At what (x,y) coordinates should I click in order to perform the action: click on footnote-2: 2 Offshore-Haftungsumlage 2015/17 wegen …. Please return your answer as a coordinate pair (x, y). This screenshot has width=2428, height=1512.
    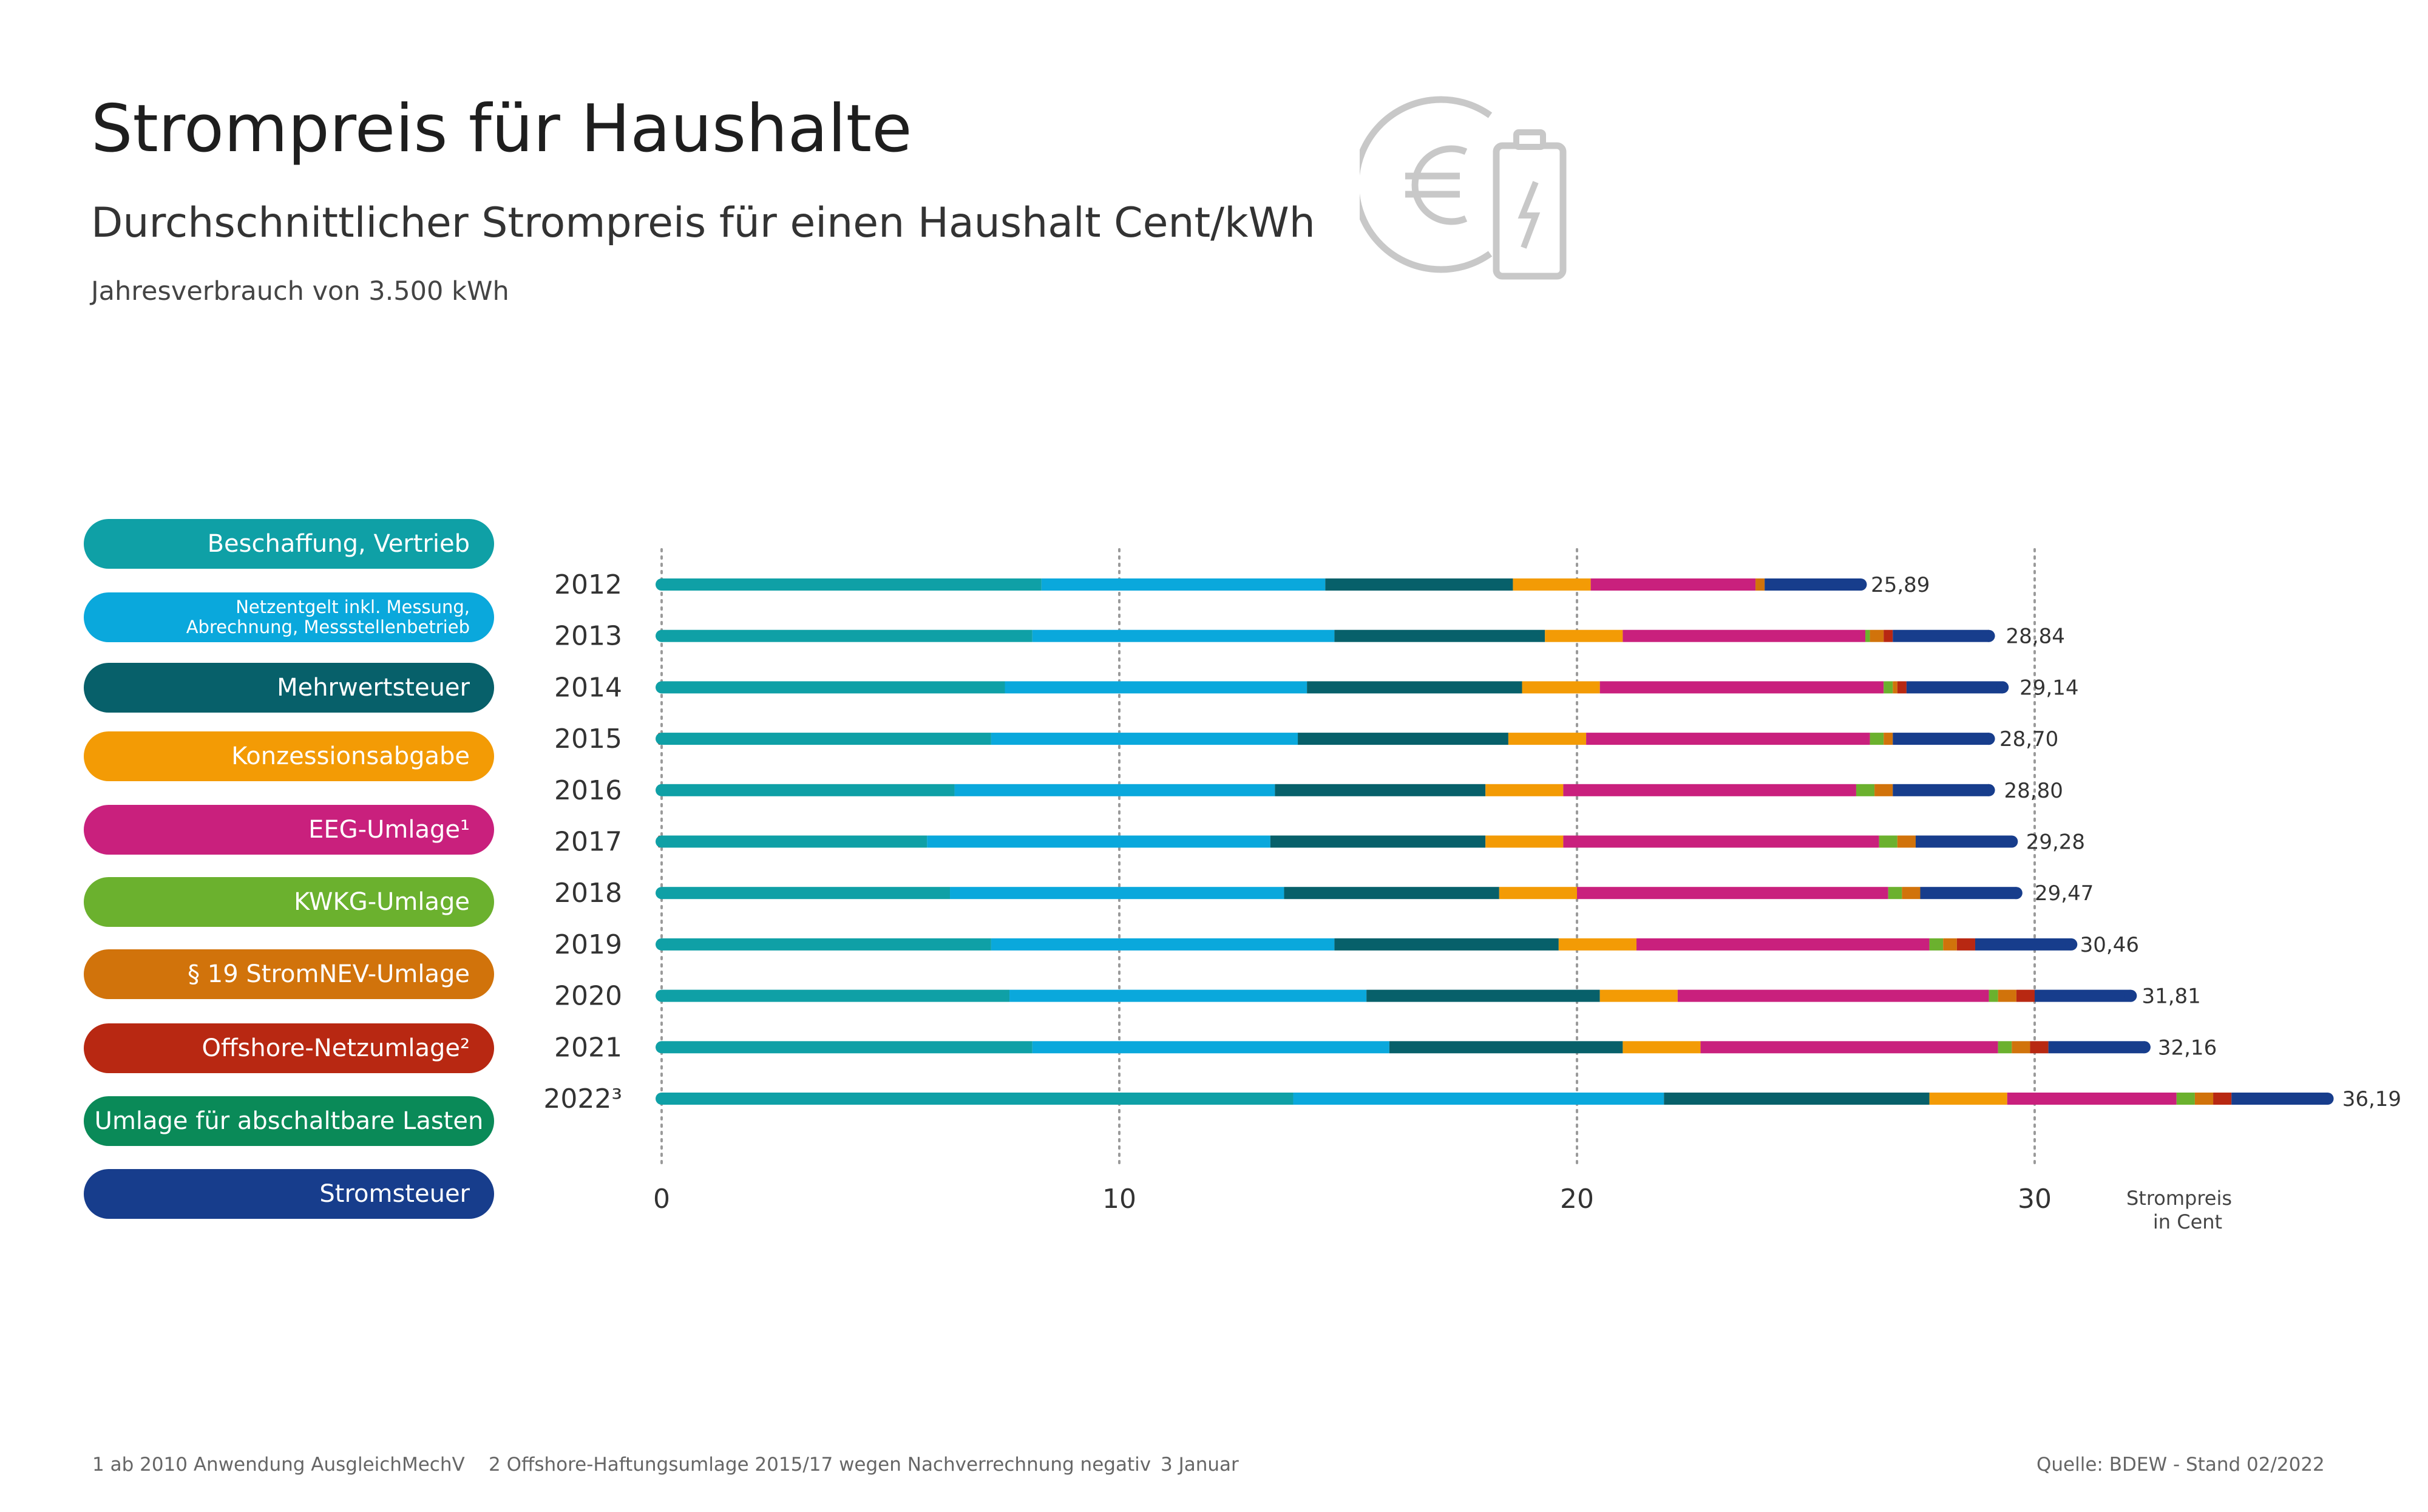
    Looking at the image, I should click on (820, 1465).